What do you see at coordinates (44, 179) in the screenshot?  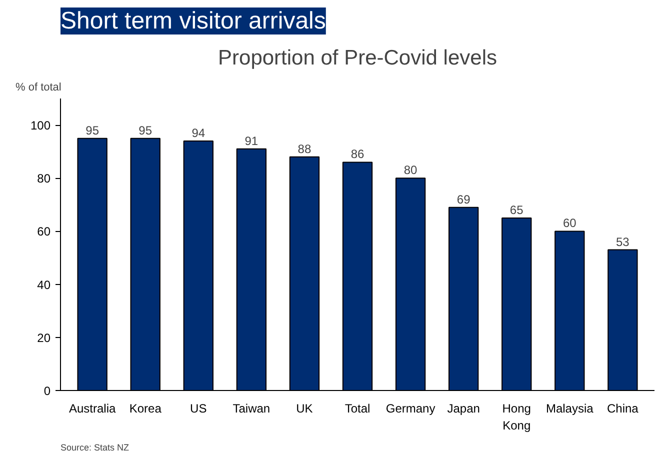 I see `y-tick-label: 80` at bounding box center [44, 179].